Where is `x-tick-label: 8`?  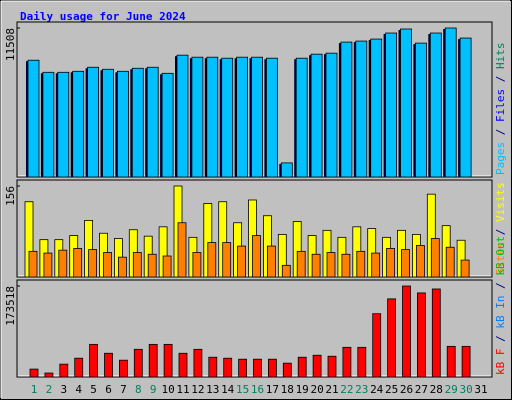
x-tick-label: 8 is located at coordinates (138, 389).